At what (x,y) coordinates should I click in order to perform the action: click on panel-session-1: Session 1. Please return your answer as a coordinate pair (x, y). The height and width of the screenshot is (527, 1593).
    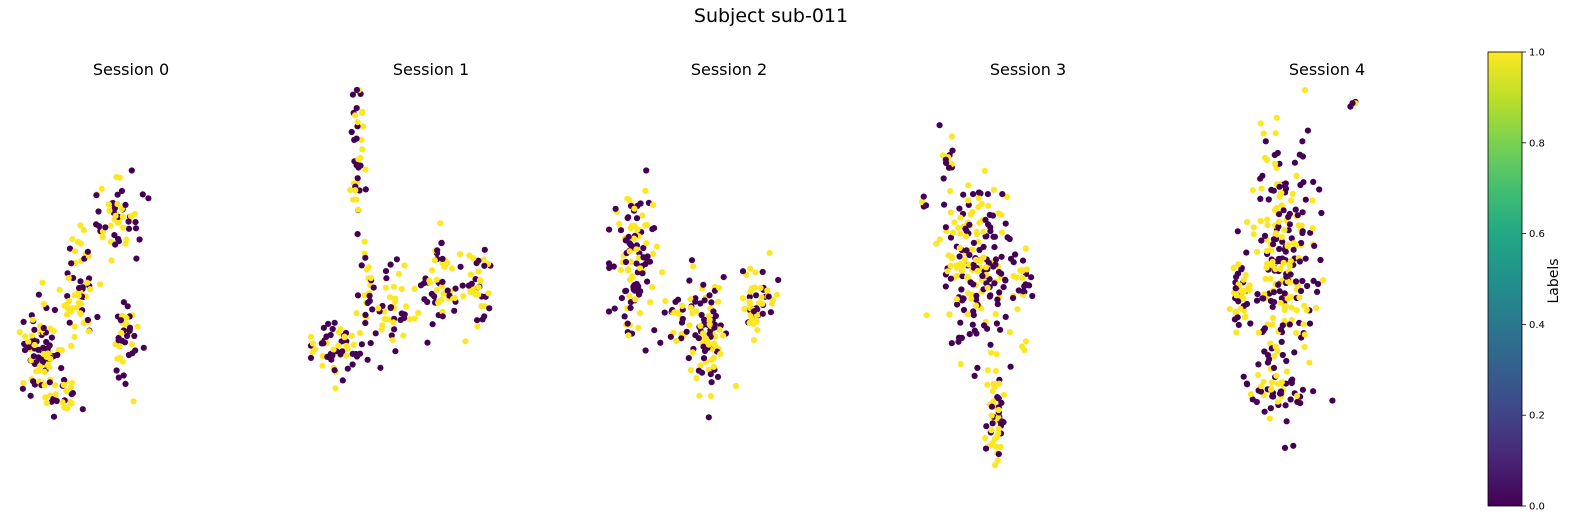
    Looking at the image, I should click on (400, 226).